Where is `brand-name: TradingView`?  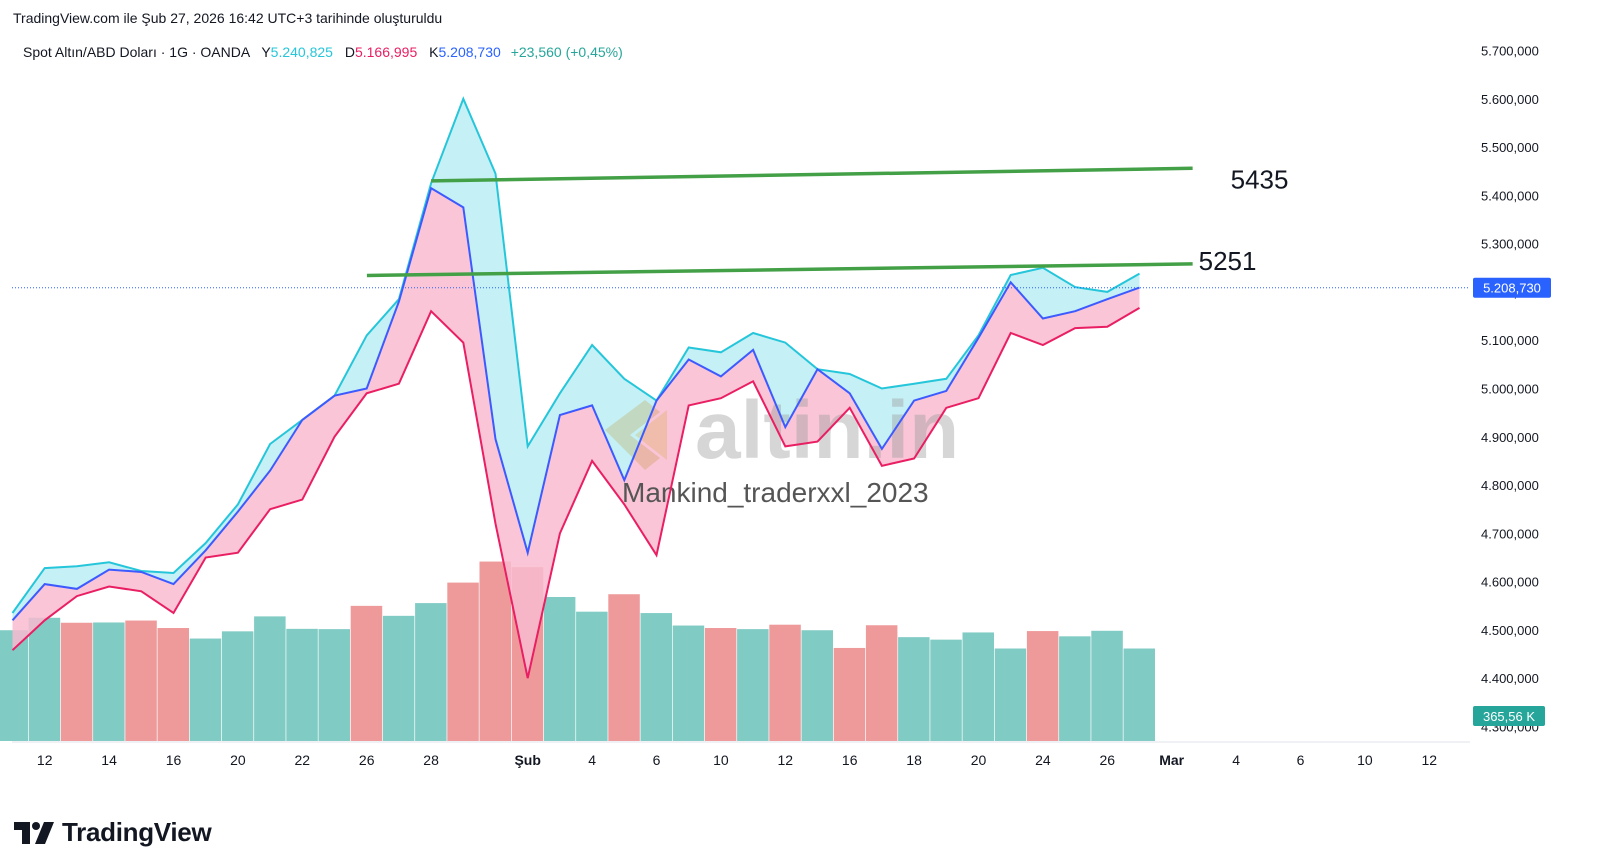
brand-name: TradingView is located at coordinates (137, 832).